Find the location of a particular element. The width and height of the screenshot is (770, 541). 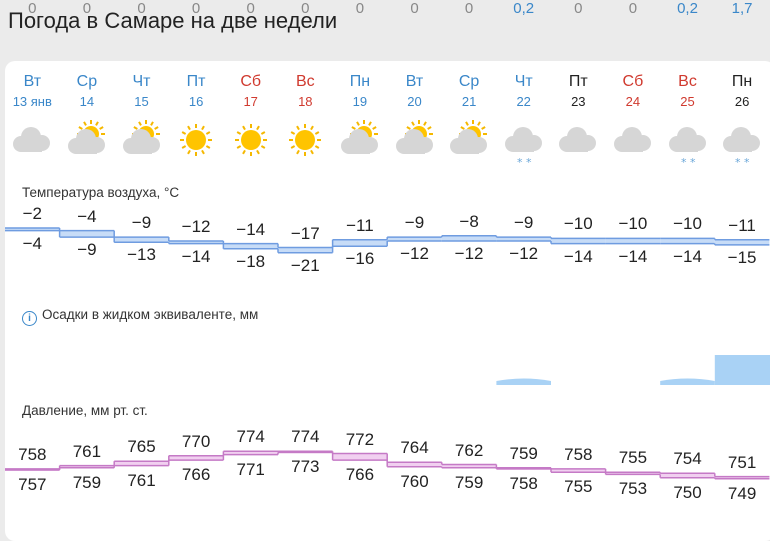

day-of-week: Вт is located at coordinates (32, 81).